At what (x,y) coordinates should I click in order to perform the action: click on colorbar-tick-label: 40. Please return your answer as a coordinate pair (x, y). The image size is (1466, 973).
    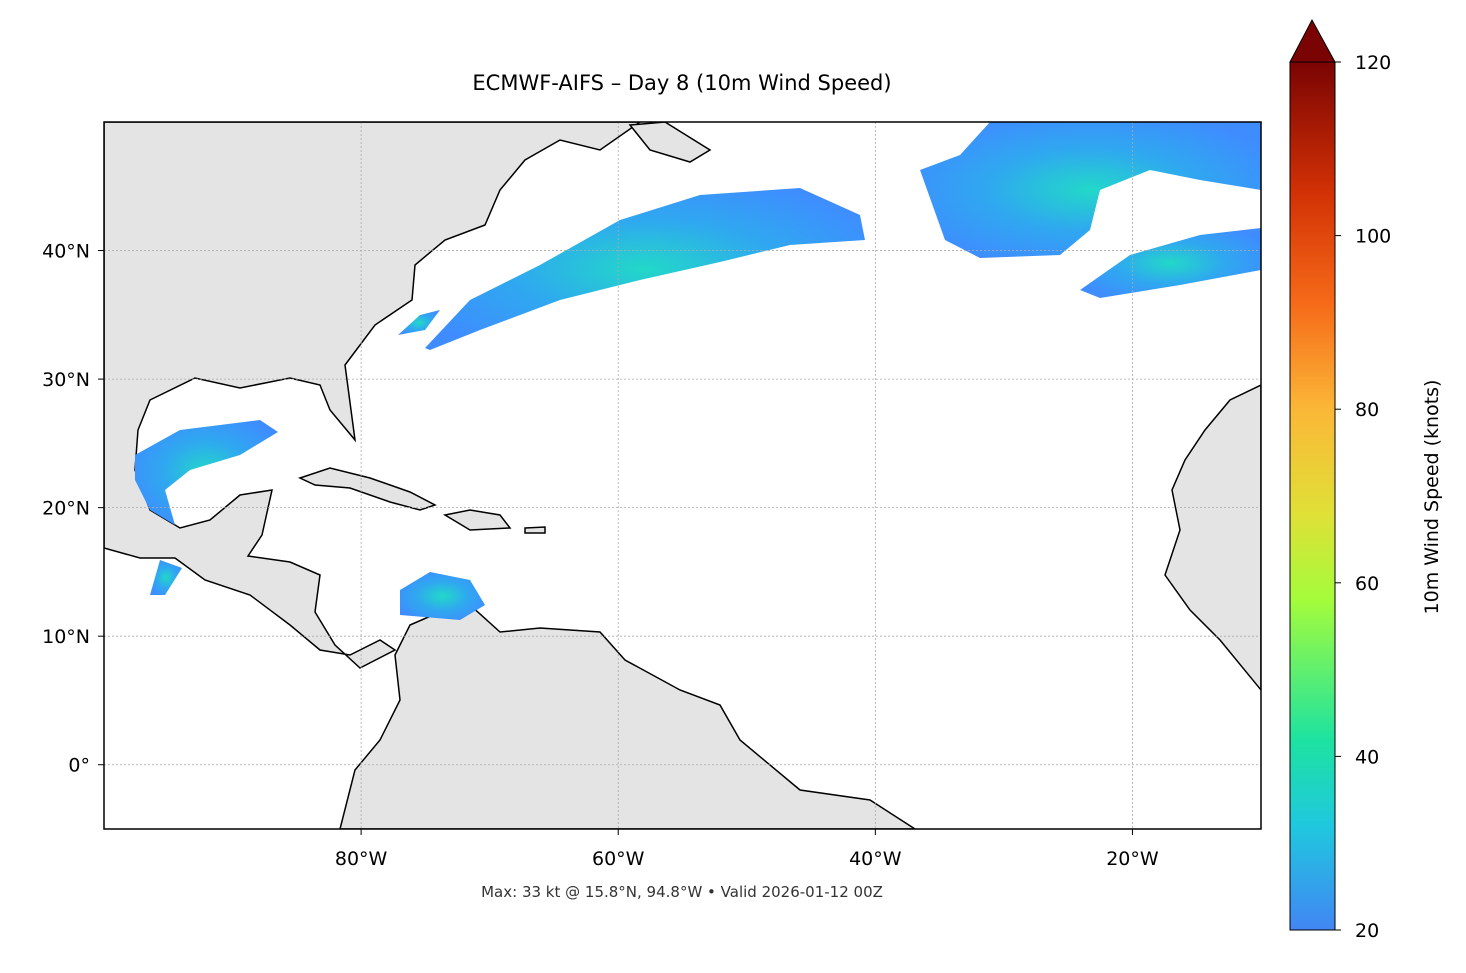
    Looking at the image, I should click on (1367, 757).